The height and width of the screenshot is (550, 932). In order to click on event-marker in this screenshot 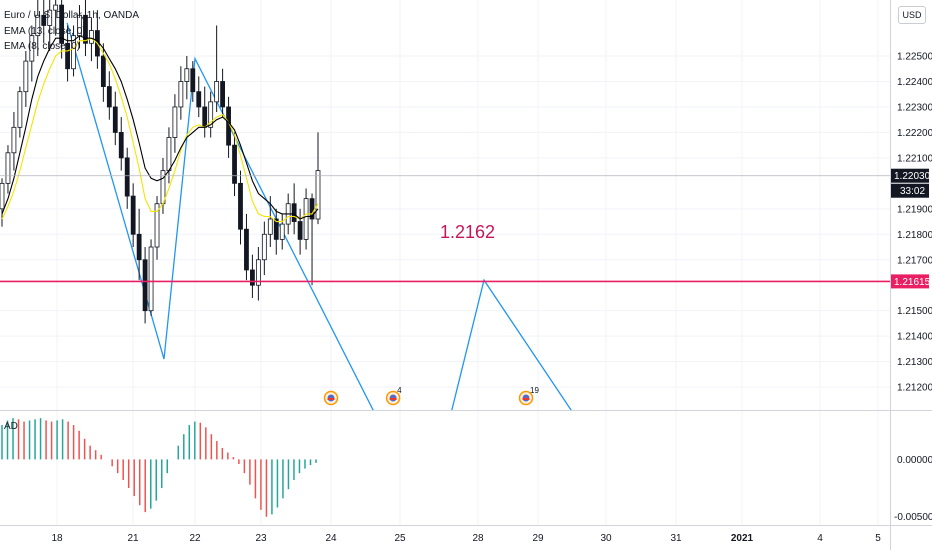, I will do `click(331, 398)`.